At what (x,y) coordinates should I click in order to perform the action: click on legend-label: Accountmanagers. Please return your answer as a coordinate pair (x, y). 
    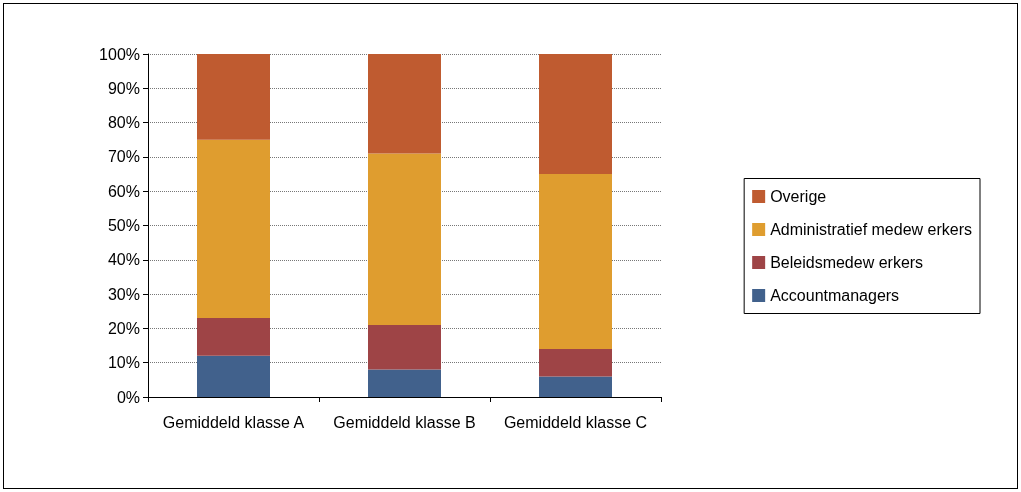
    Looking at the image, I should click on (835, 295).